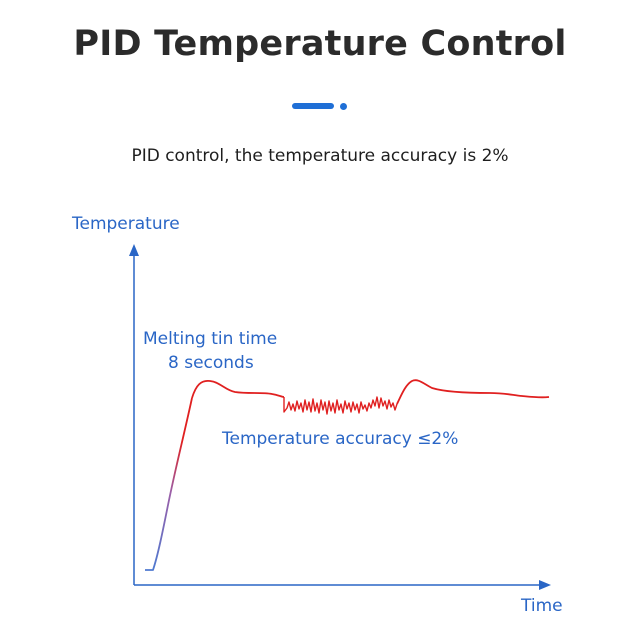  I want to click on curve-oscillation, so click(340, 405).